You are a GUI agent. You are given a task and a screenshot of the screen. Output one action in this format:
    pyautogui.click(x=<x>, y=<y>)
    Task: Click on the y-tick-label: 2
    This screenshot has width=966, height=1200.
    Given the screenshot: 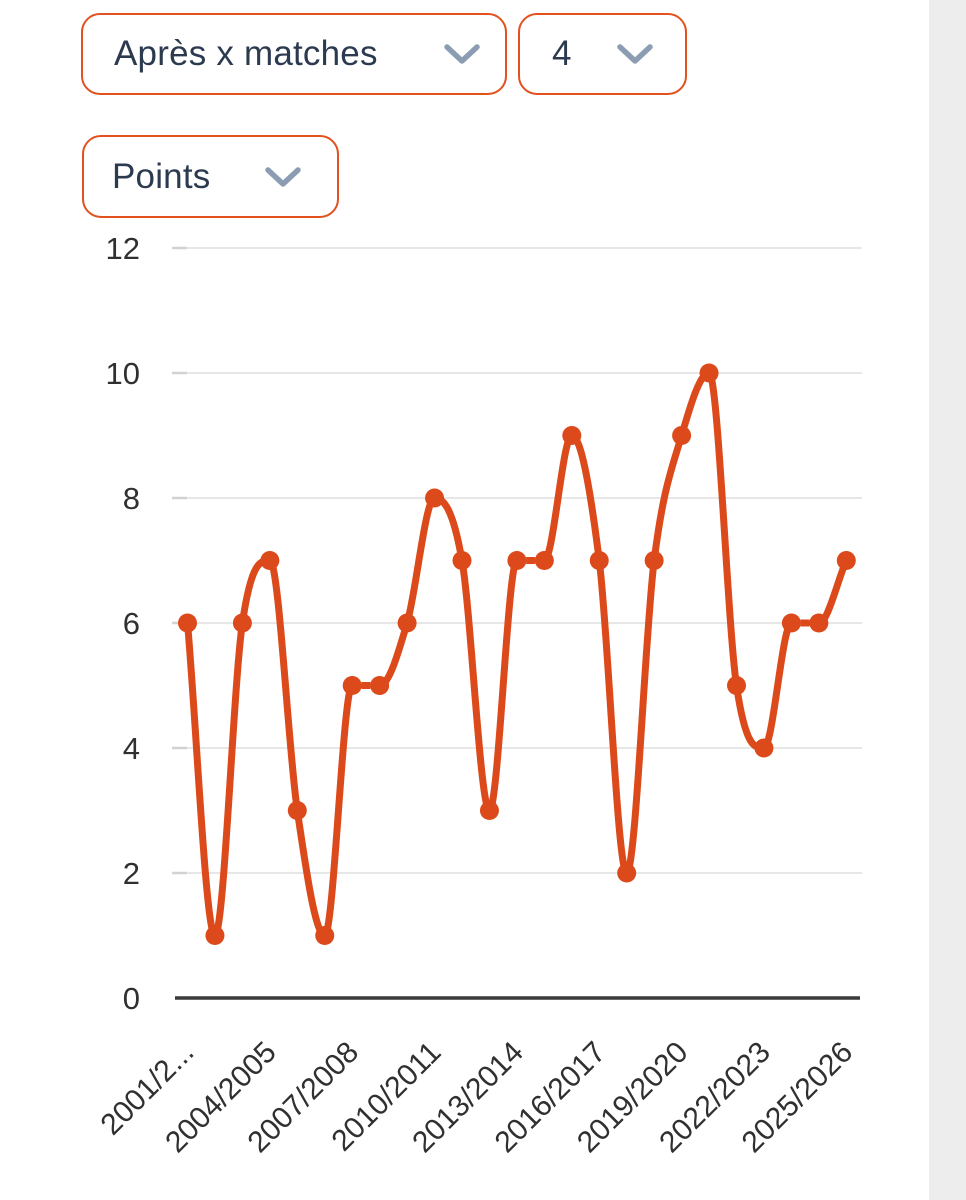 What is the action you would take?
    pyautogui.click(x=131, y=873)
    